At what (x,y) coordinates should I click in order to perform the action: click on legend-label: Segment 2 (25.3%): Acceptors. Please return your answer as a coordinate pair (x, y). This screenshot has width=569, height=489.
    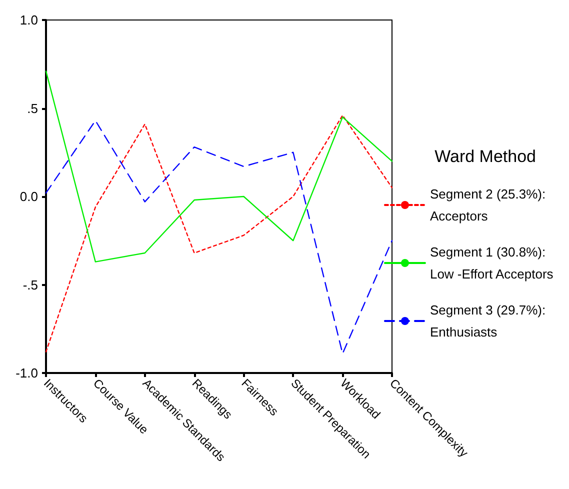
    Looking at the image, I should click on (488, 205).